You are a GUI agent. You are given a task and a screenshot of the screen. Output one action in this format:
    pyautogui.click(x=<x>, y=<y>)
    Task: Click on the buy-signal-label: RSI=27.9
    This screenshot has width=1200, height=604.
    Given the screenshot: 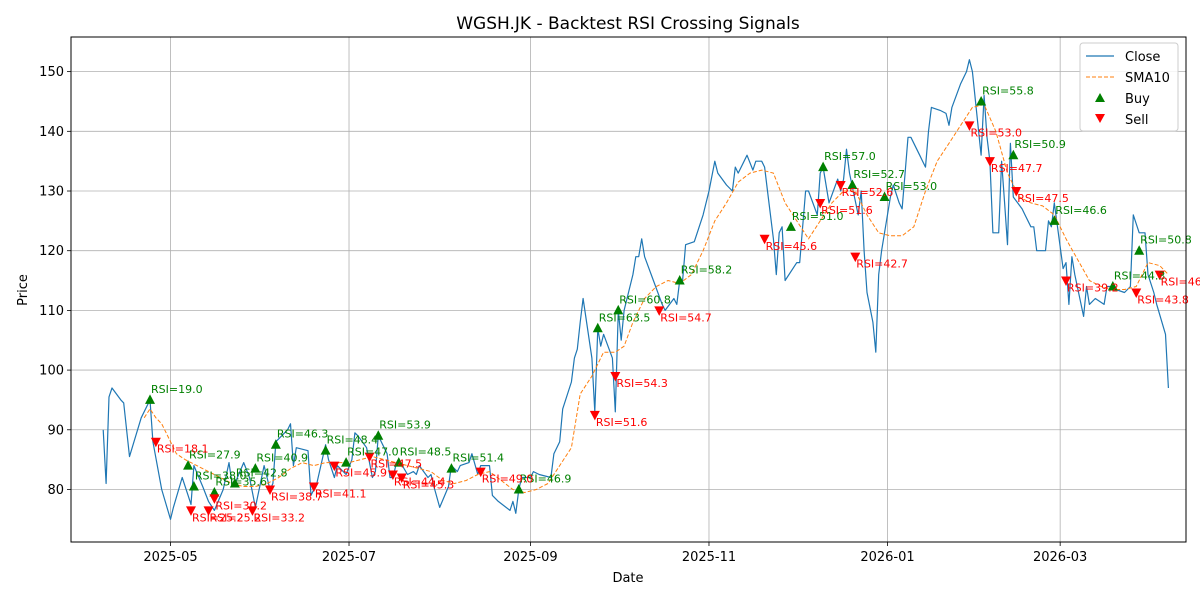 What is the action you would take?
    pyautogui.click(x=215, y=455)
    